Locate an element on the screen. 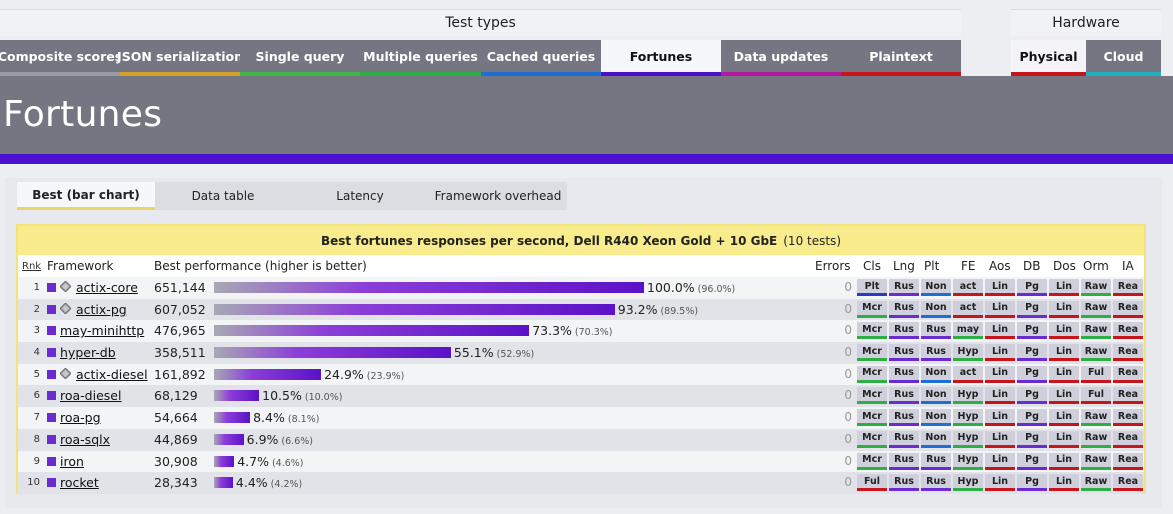 The height and width of the screenshot is (514, 1173). percent-label: 93.2% is located at coordinates (637, 309).